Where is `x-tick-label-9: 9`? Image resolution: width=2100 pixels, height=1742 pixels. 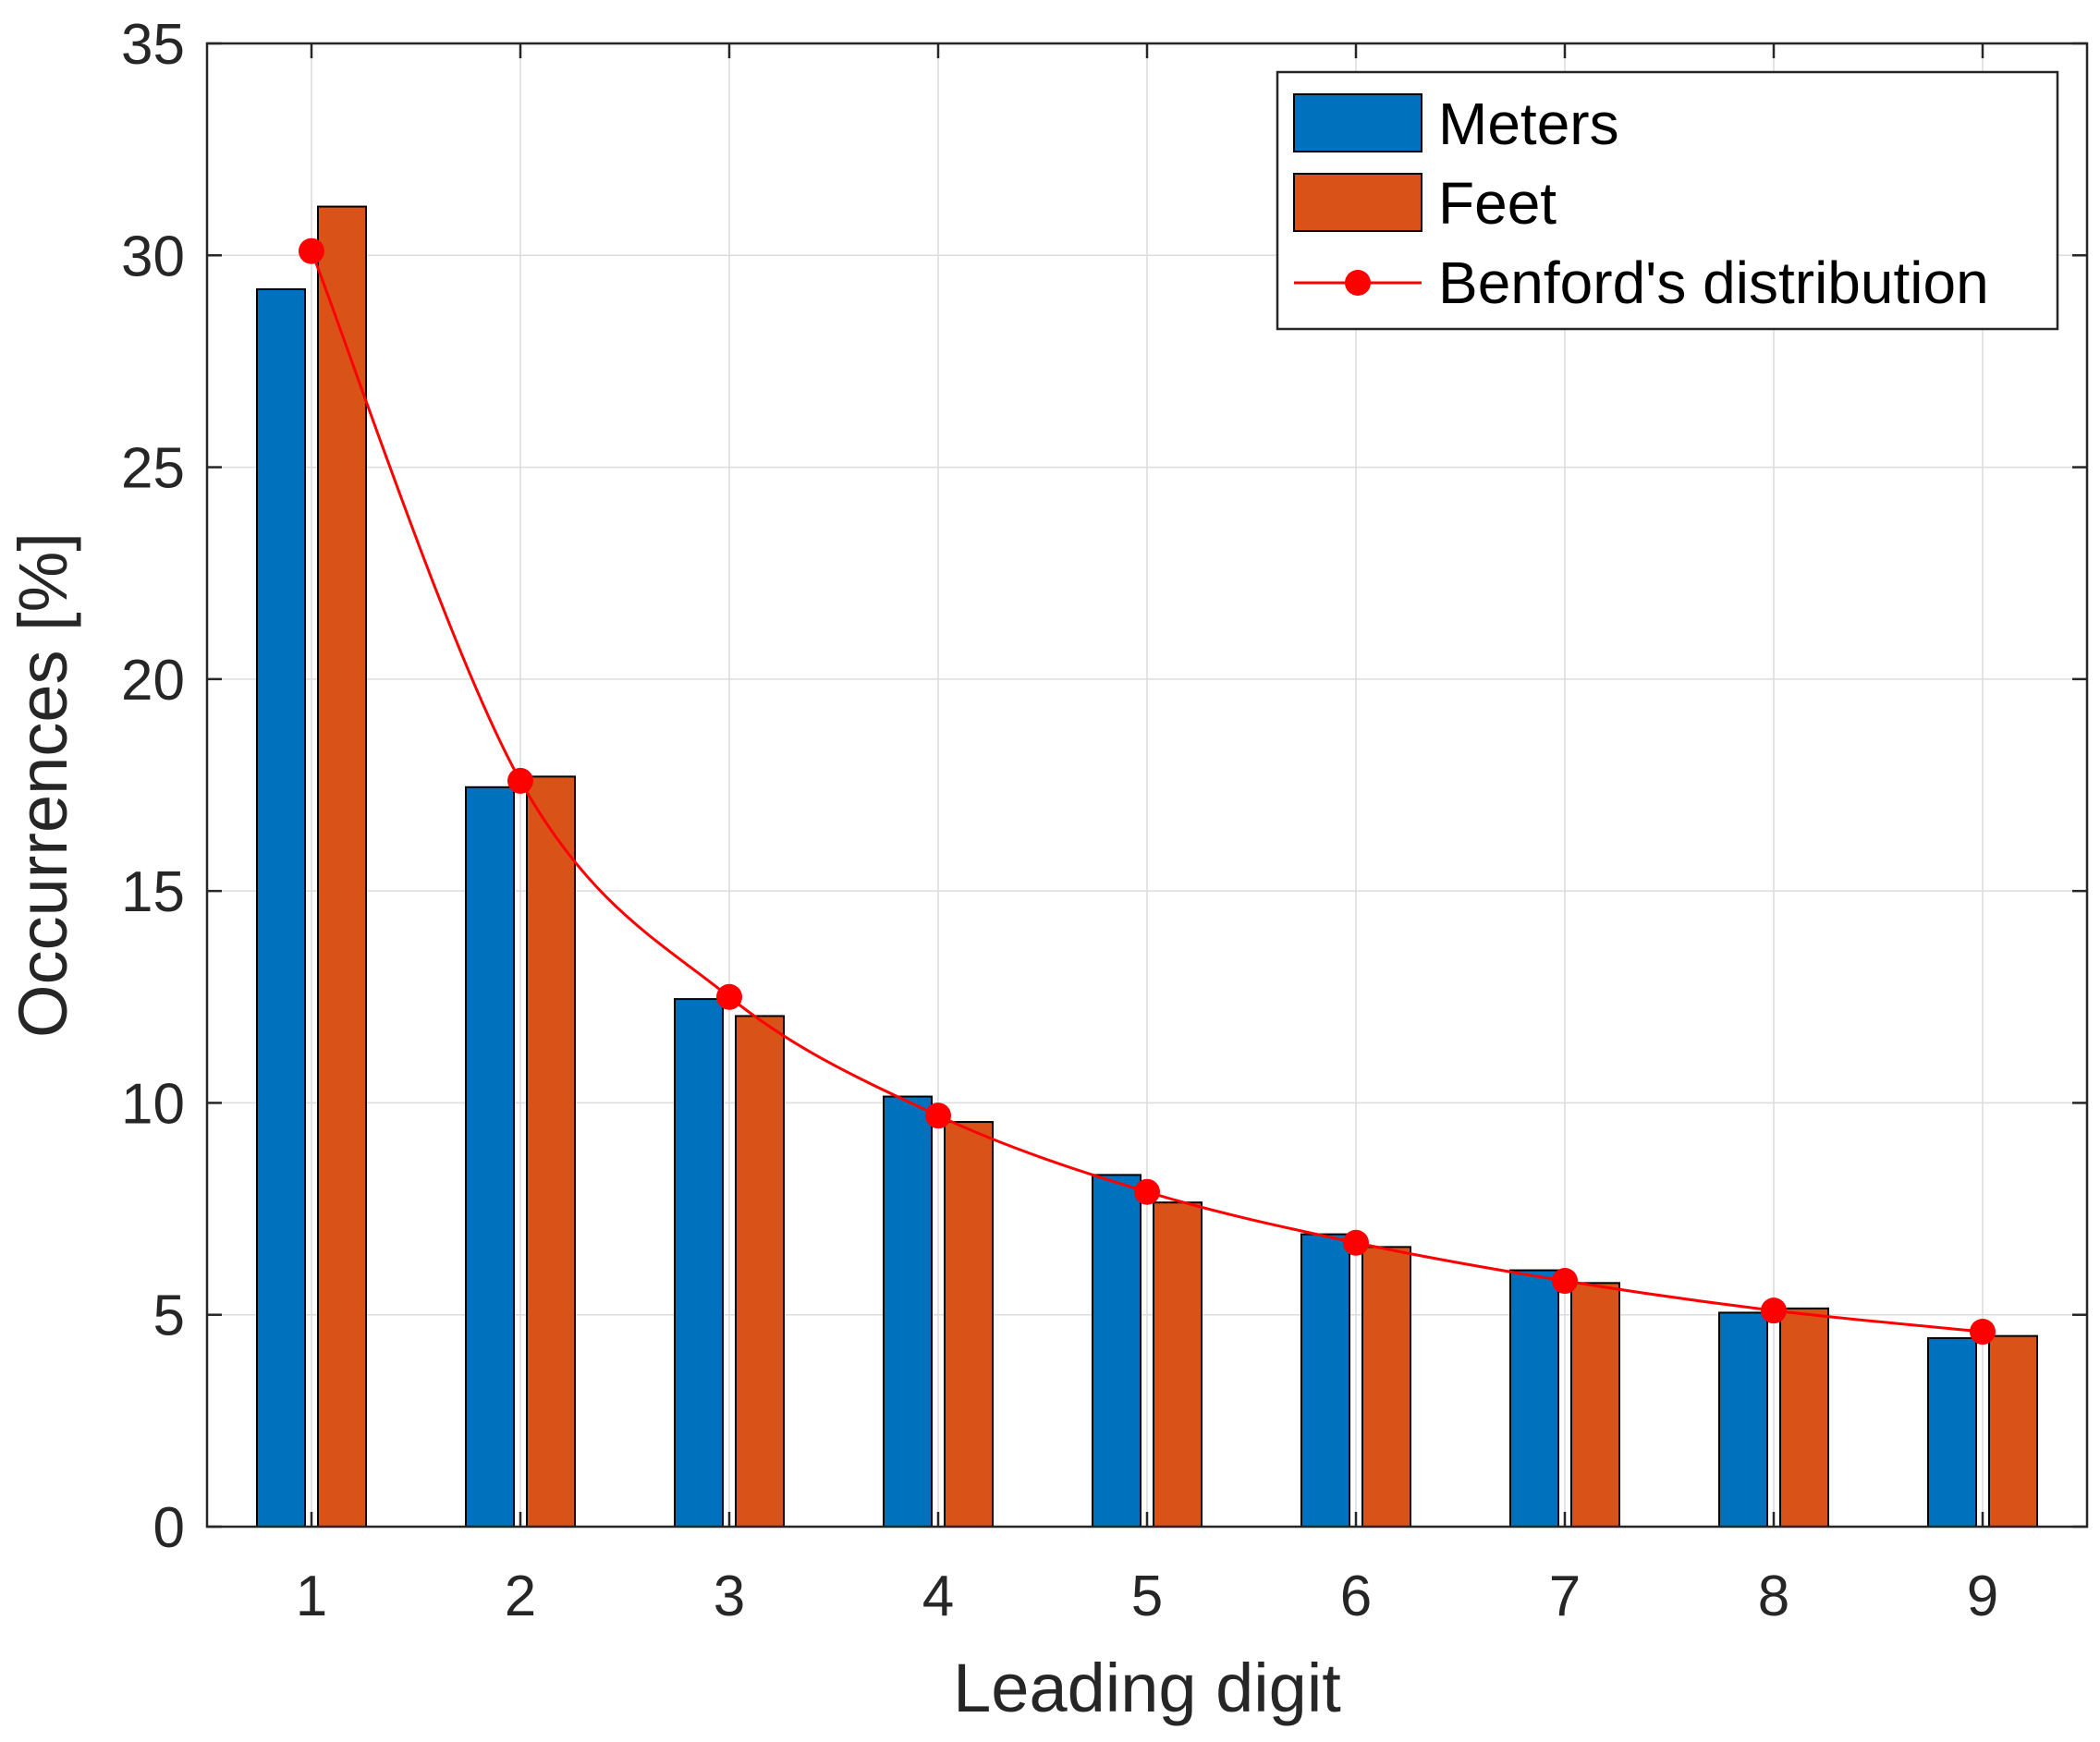
x-tick-label-9: 9 is located at coordinates (1982, 1596).